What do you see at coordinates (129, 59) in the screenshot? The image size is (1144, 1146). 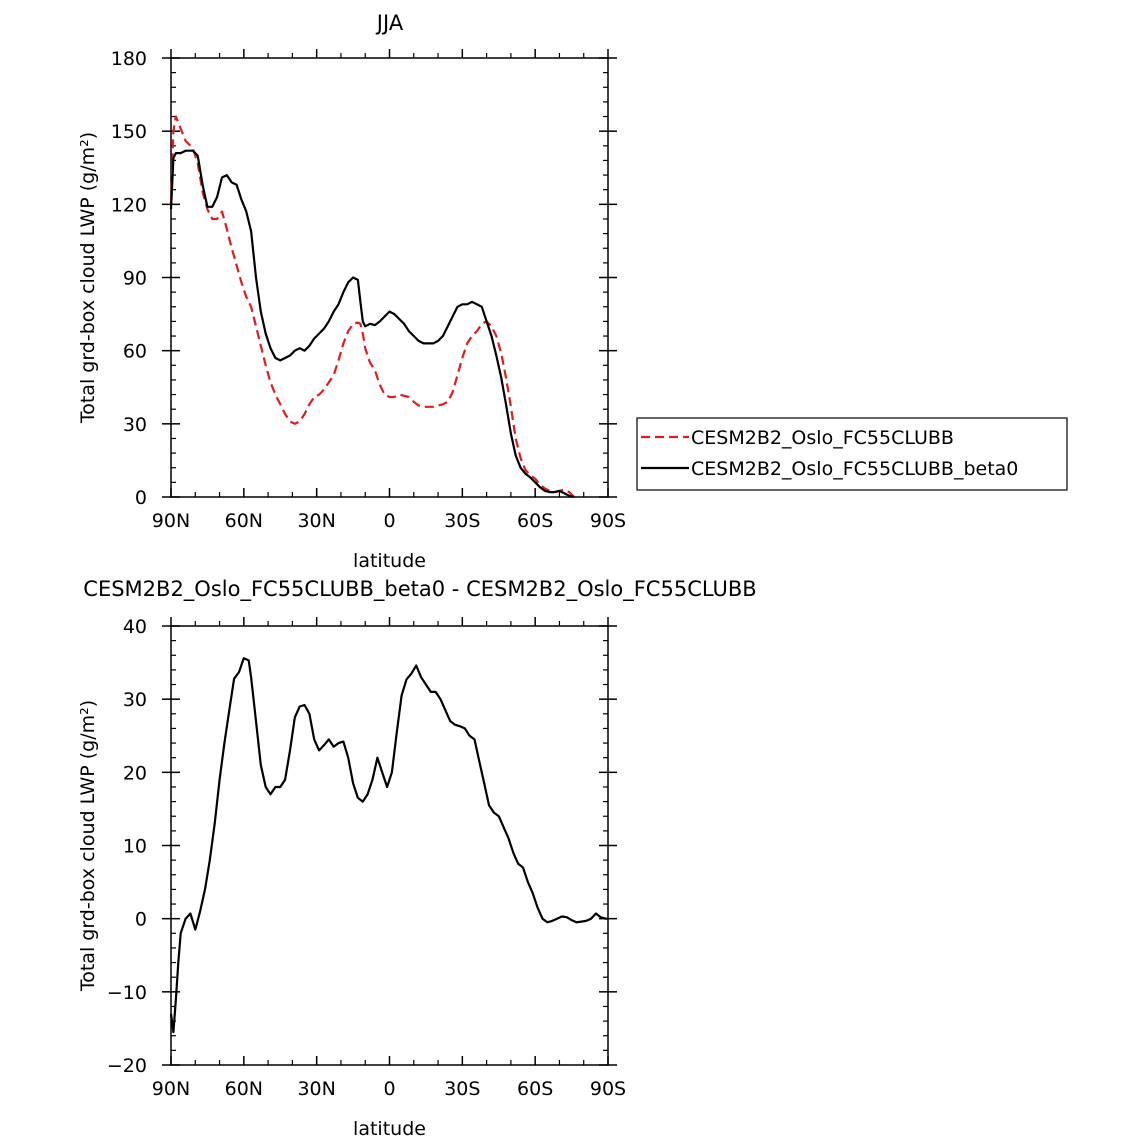 I see `y-tick-label: 180` at bounding box center [129, 59].